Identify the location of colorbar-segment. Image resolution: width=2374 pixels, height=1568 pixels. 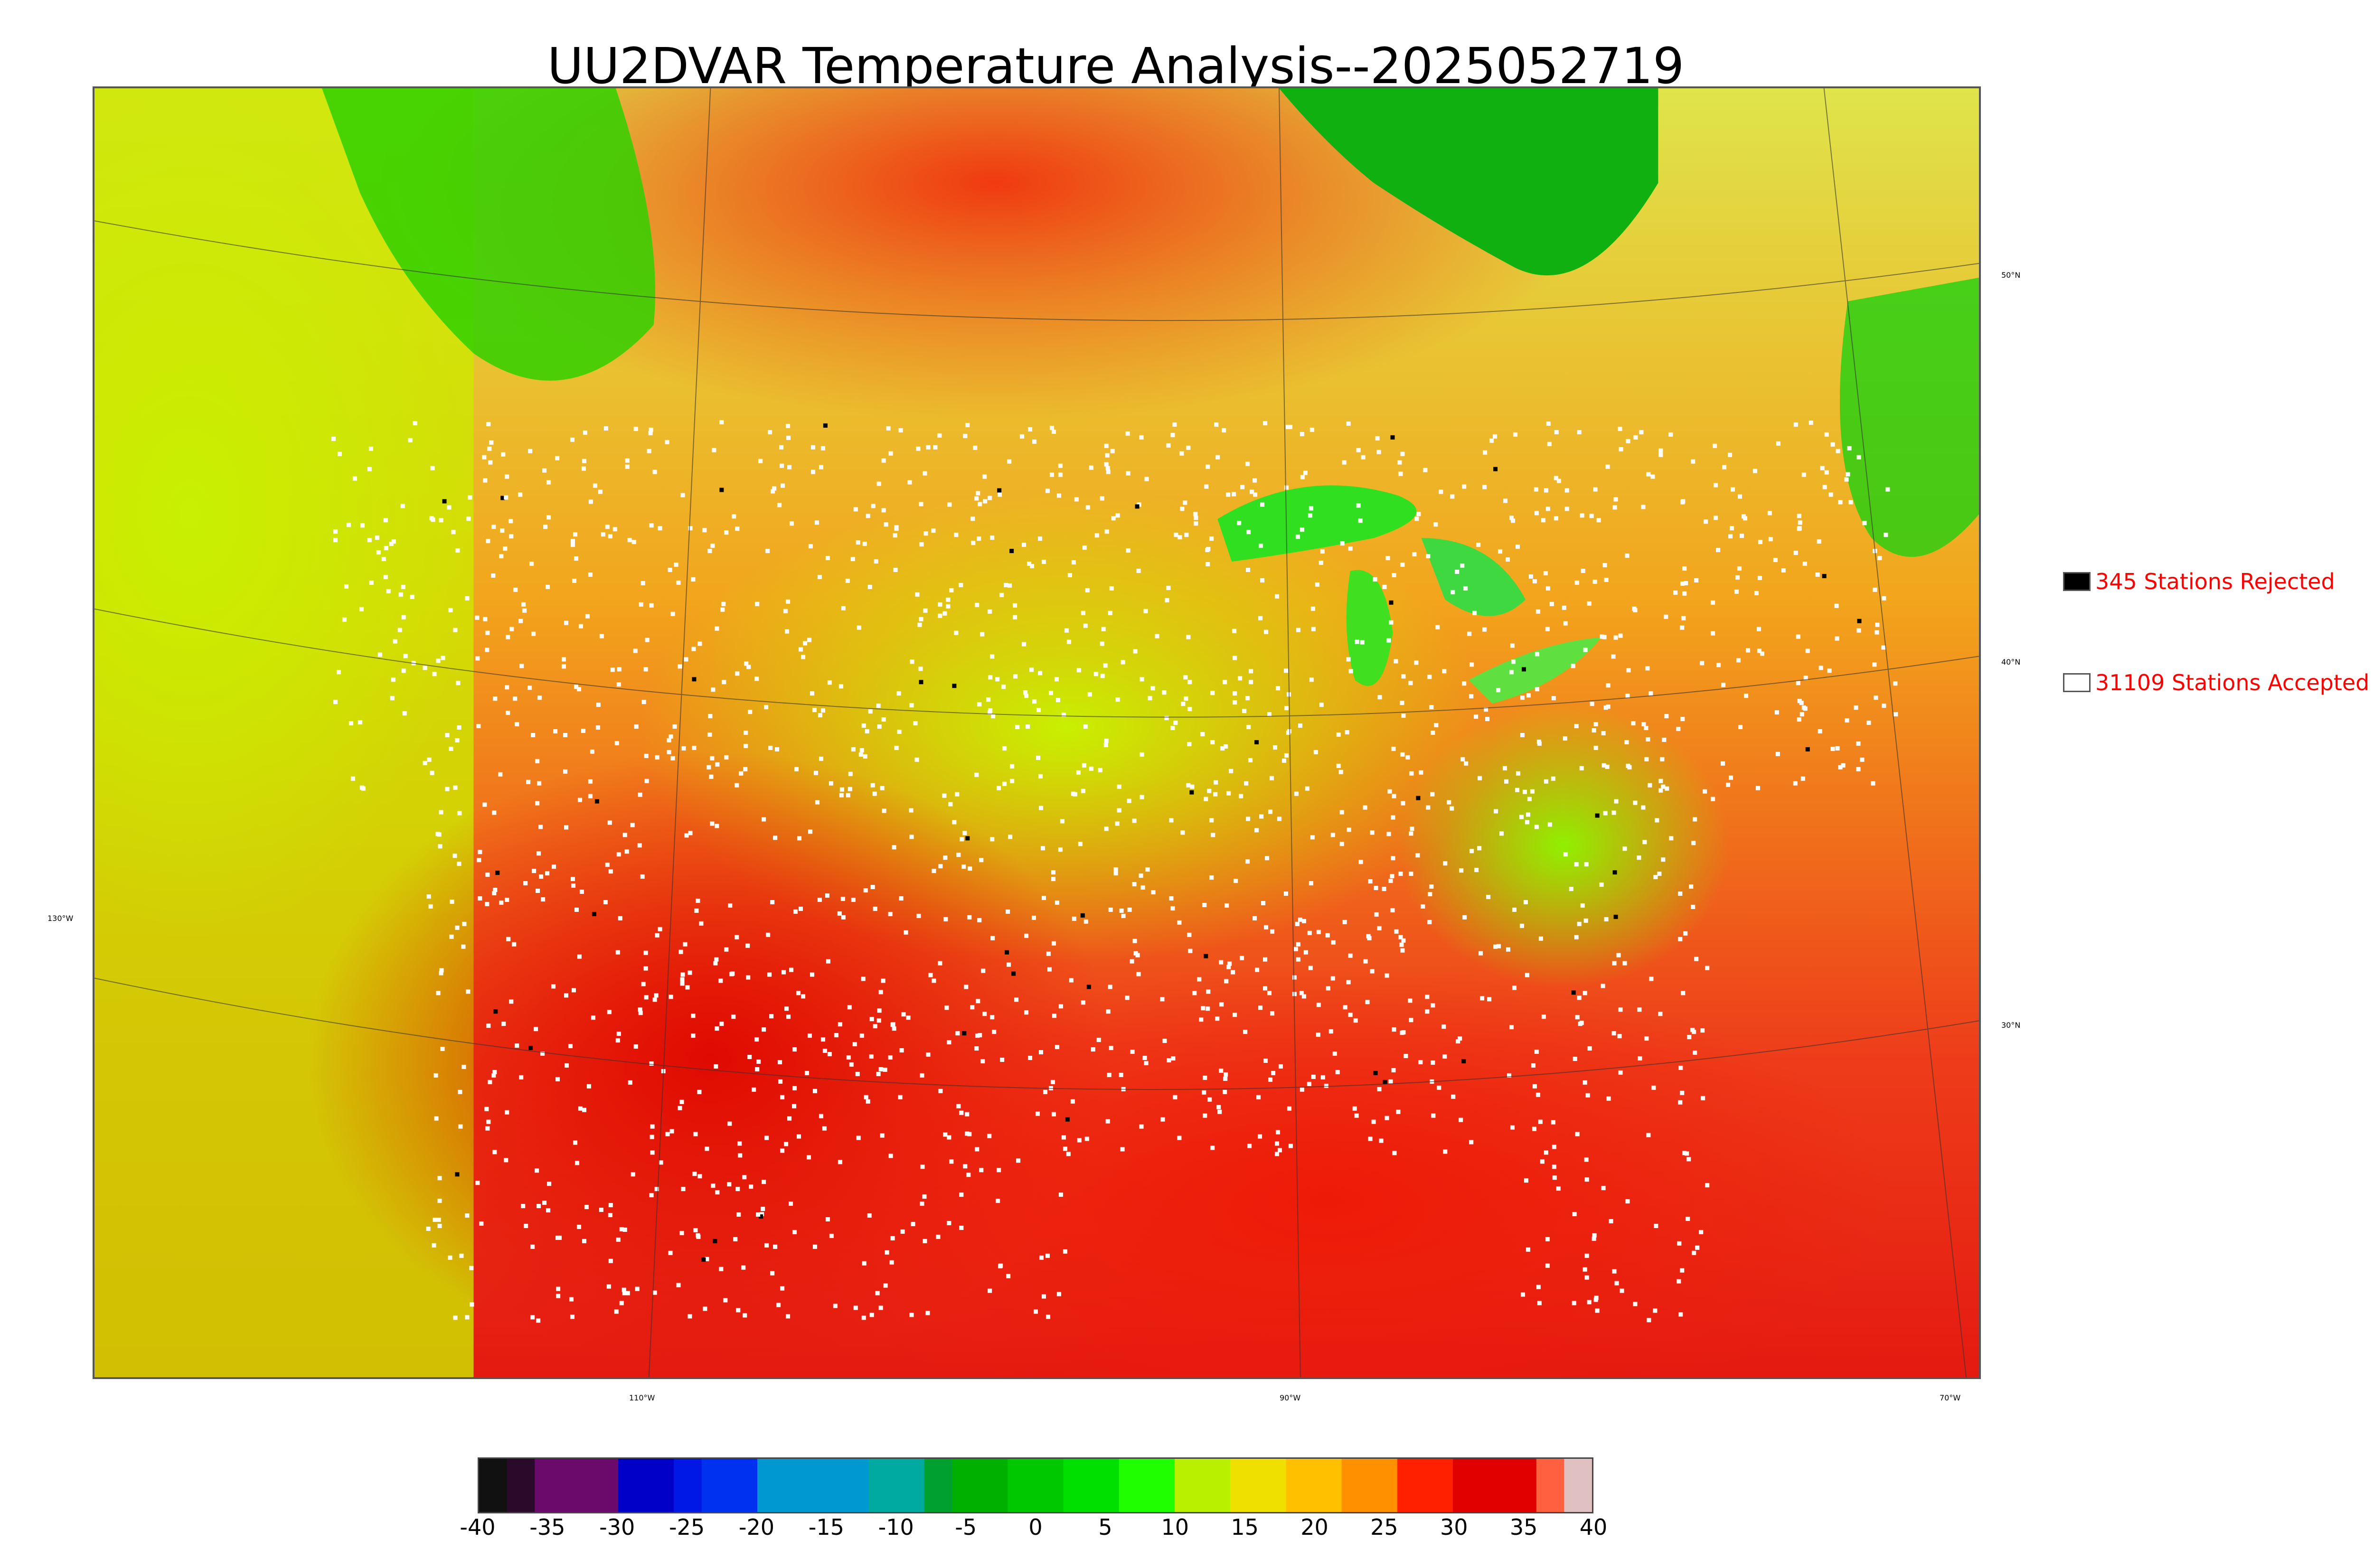
(1314, 1485).